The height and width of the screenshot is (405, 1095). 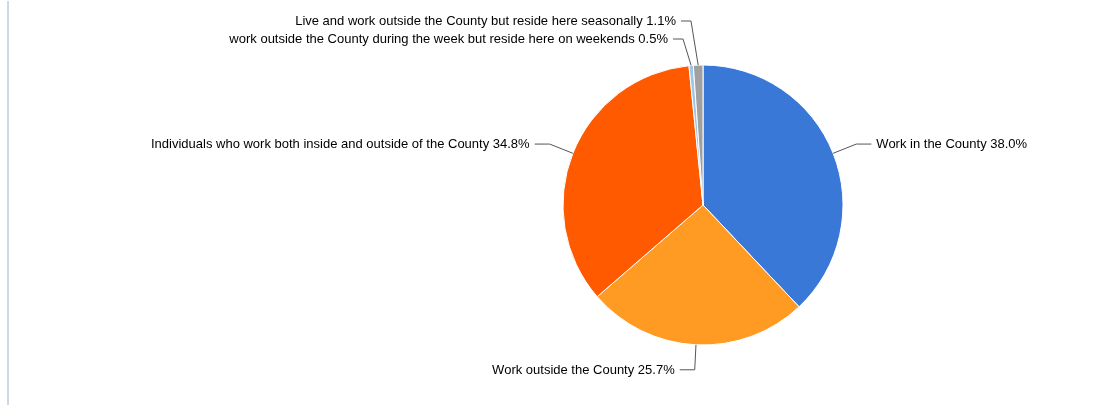 I want to click on slice-label: work outside the County during the week but reside here on weekends 0.5%, so click(x=448, y=38).